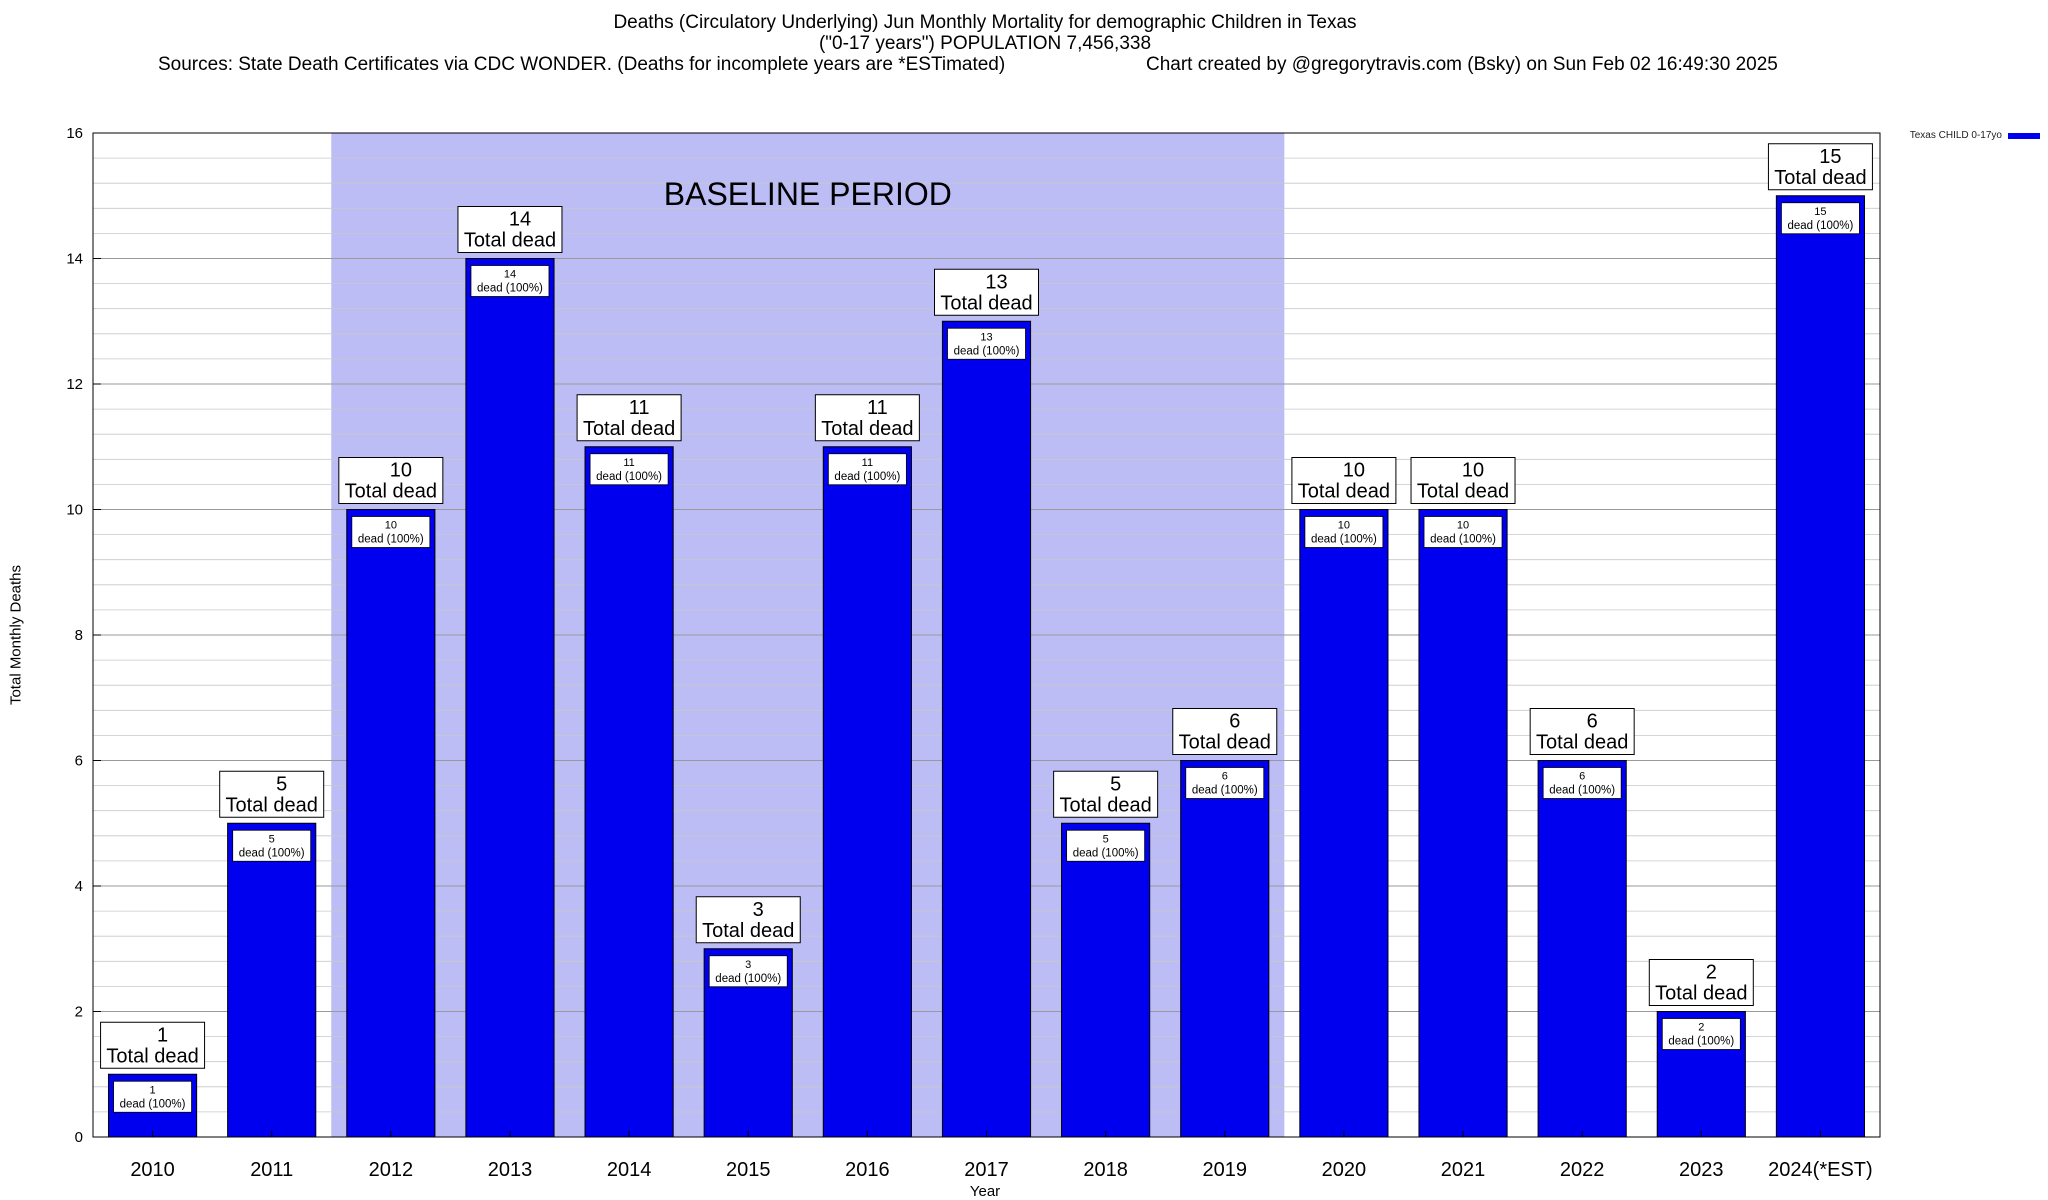  Describe the element at coordinates (1582, 1170) in the screenshot. I see `x-tick-label: 2022` at that location.